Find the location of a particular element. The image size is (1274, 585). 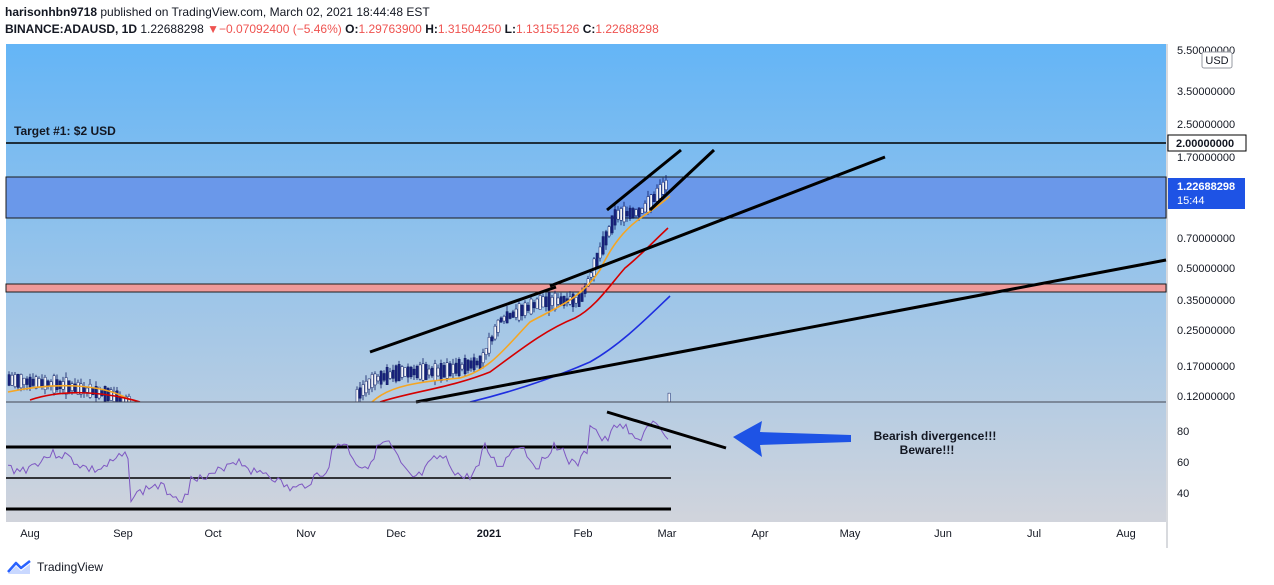

price-tick-label: 3.50000000 is located at coordinates (1206, 92).